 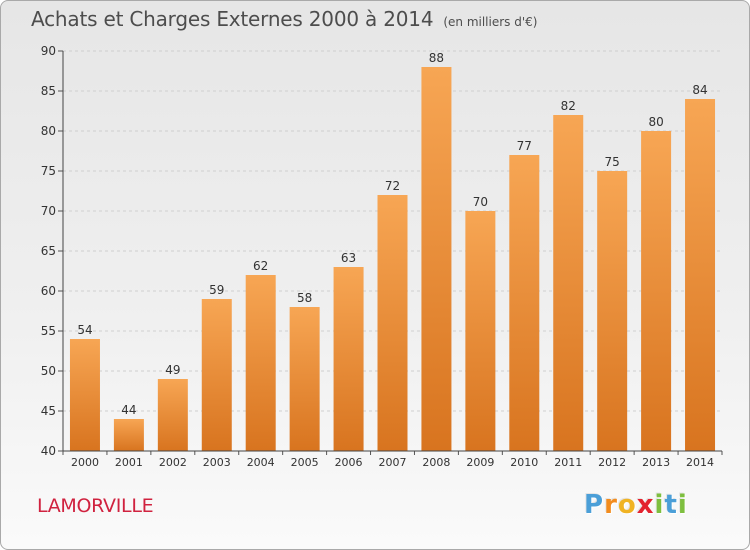 I want to click on data-label: 49, so click(x=172, y=370).